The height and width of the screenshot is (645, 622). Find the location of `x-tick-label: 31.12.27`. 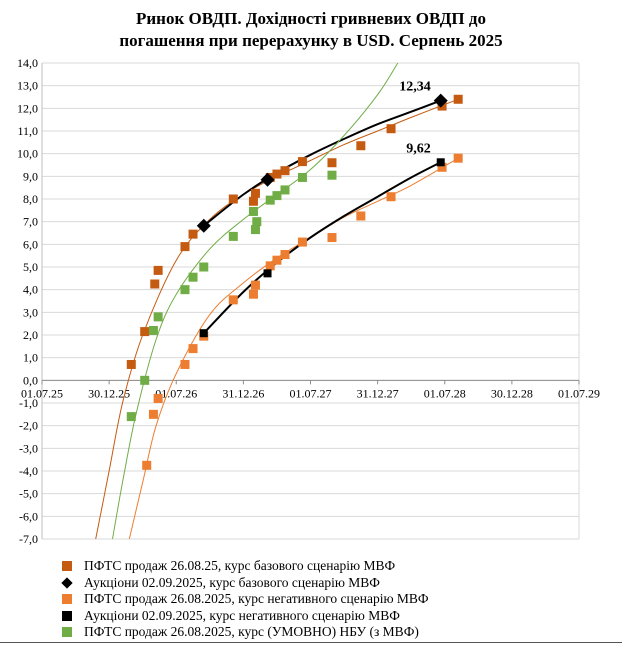

x-tick-label: 31.12.27 is located at coordinates (378, 393).